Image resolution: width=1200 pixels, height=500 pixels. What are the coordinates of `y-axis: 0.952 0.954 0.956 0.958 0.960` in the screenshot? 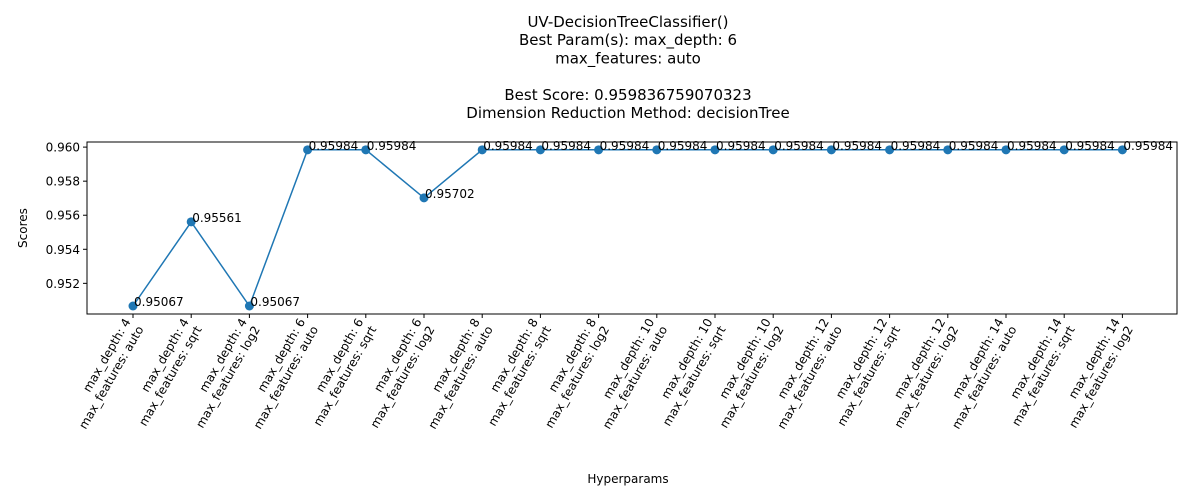 It's located at (66, 216).